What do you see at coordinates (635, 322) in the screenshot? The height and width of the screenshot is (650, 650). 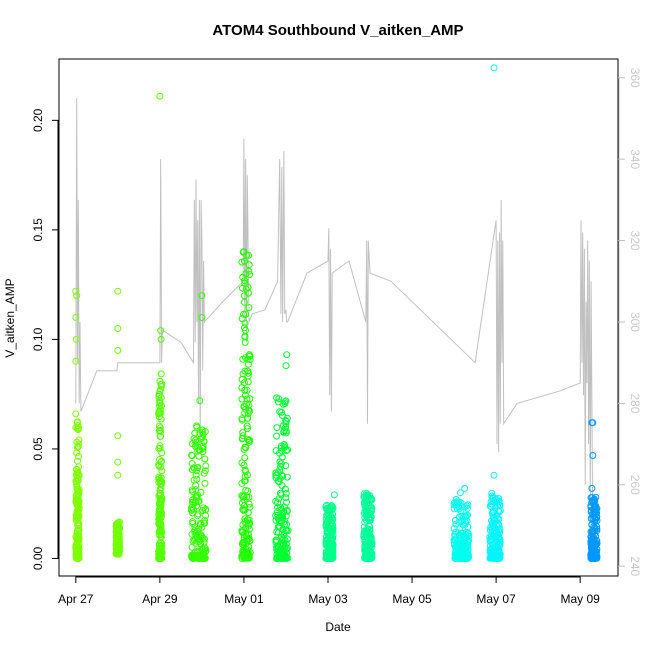 I see `y2-tick-label: 300` at bounding box center [635, 322].